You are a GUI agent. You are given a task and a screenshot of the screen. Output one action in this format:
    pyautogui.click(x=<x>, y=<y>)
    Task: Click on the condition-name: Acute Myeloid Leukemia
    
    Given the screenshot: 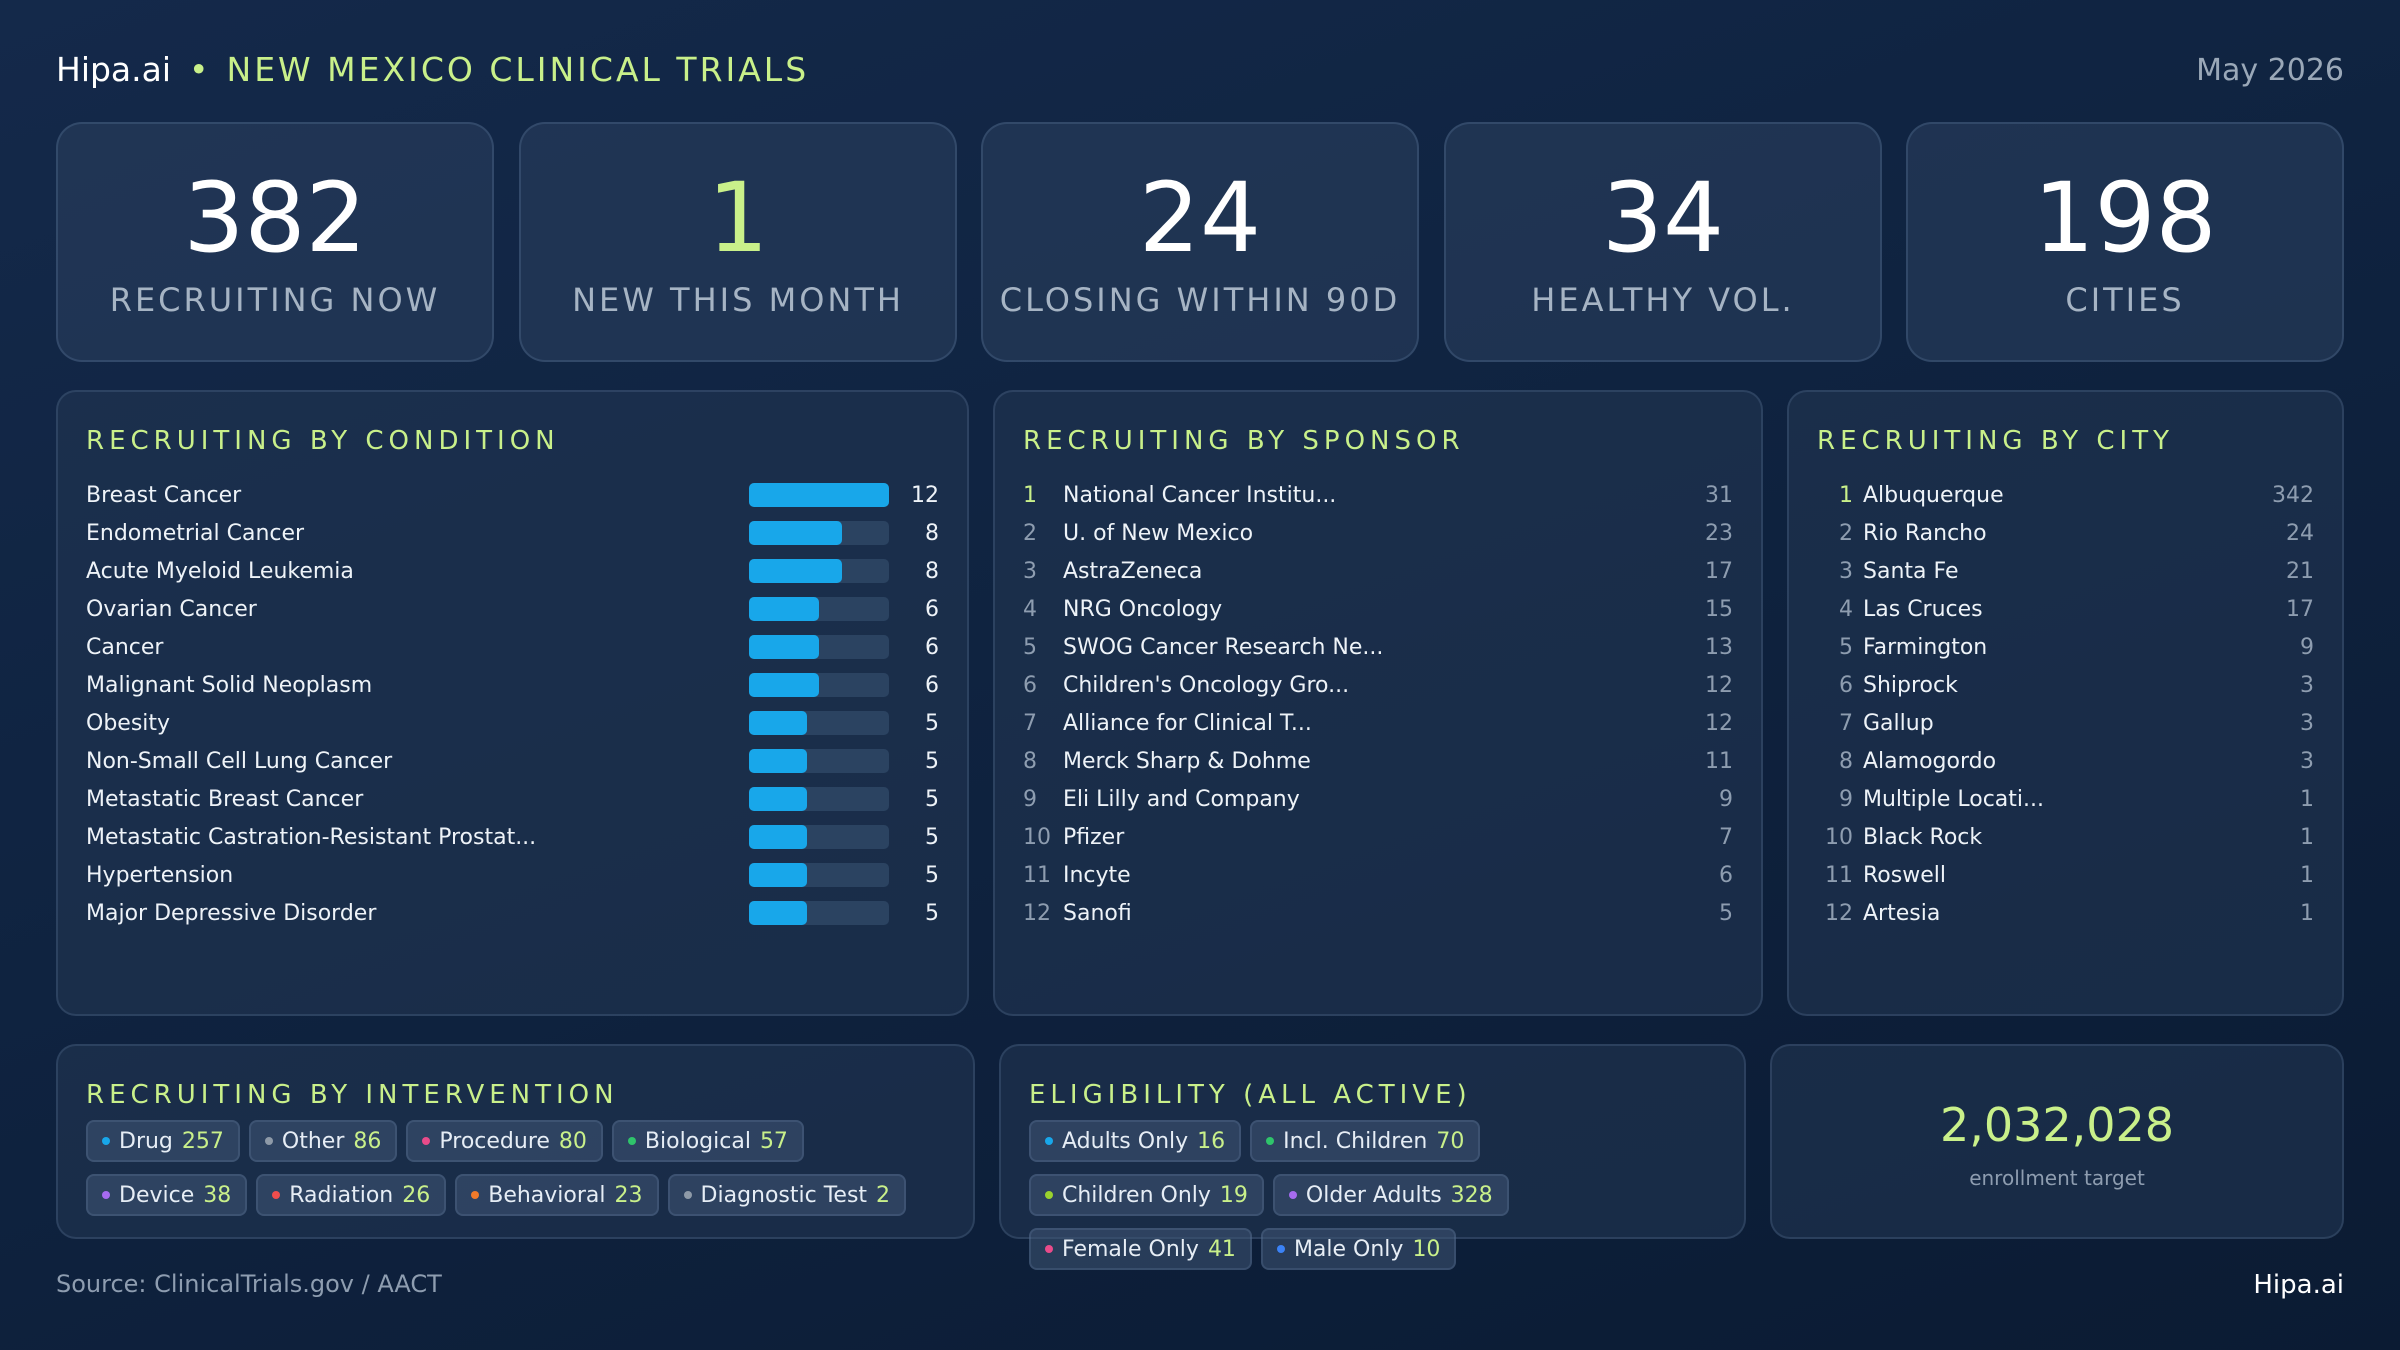 What is the action you would take?
    pyautogui.click(x=220, y=571)
    